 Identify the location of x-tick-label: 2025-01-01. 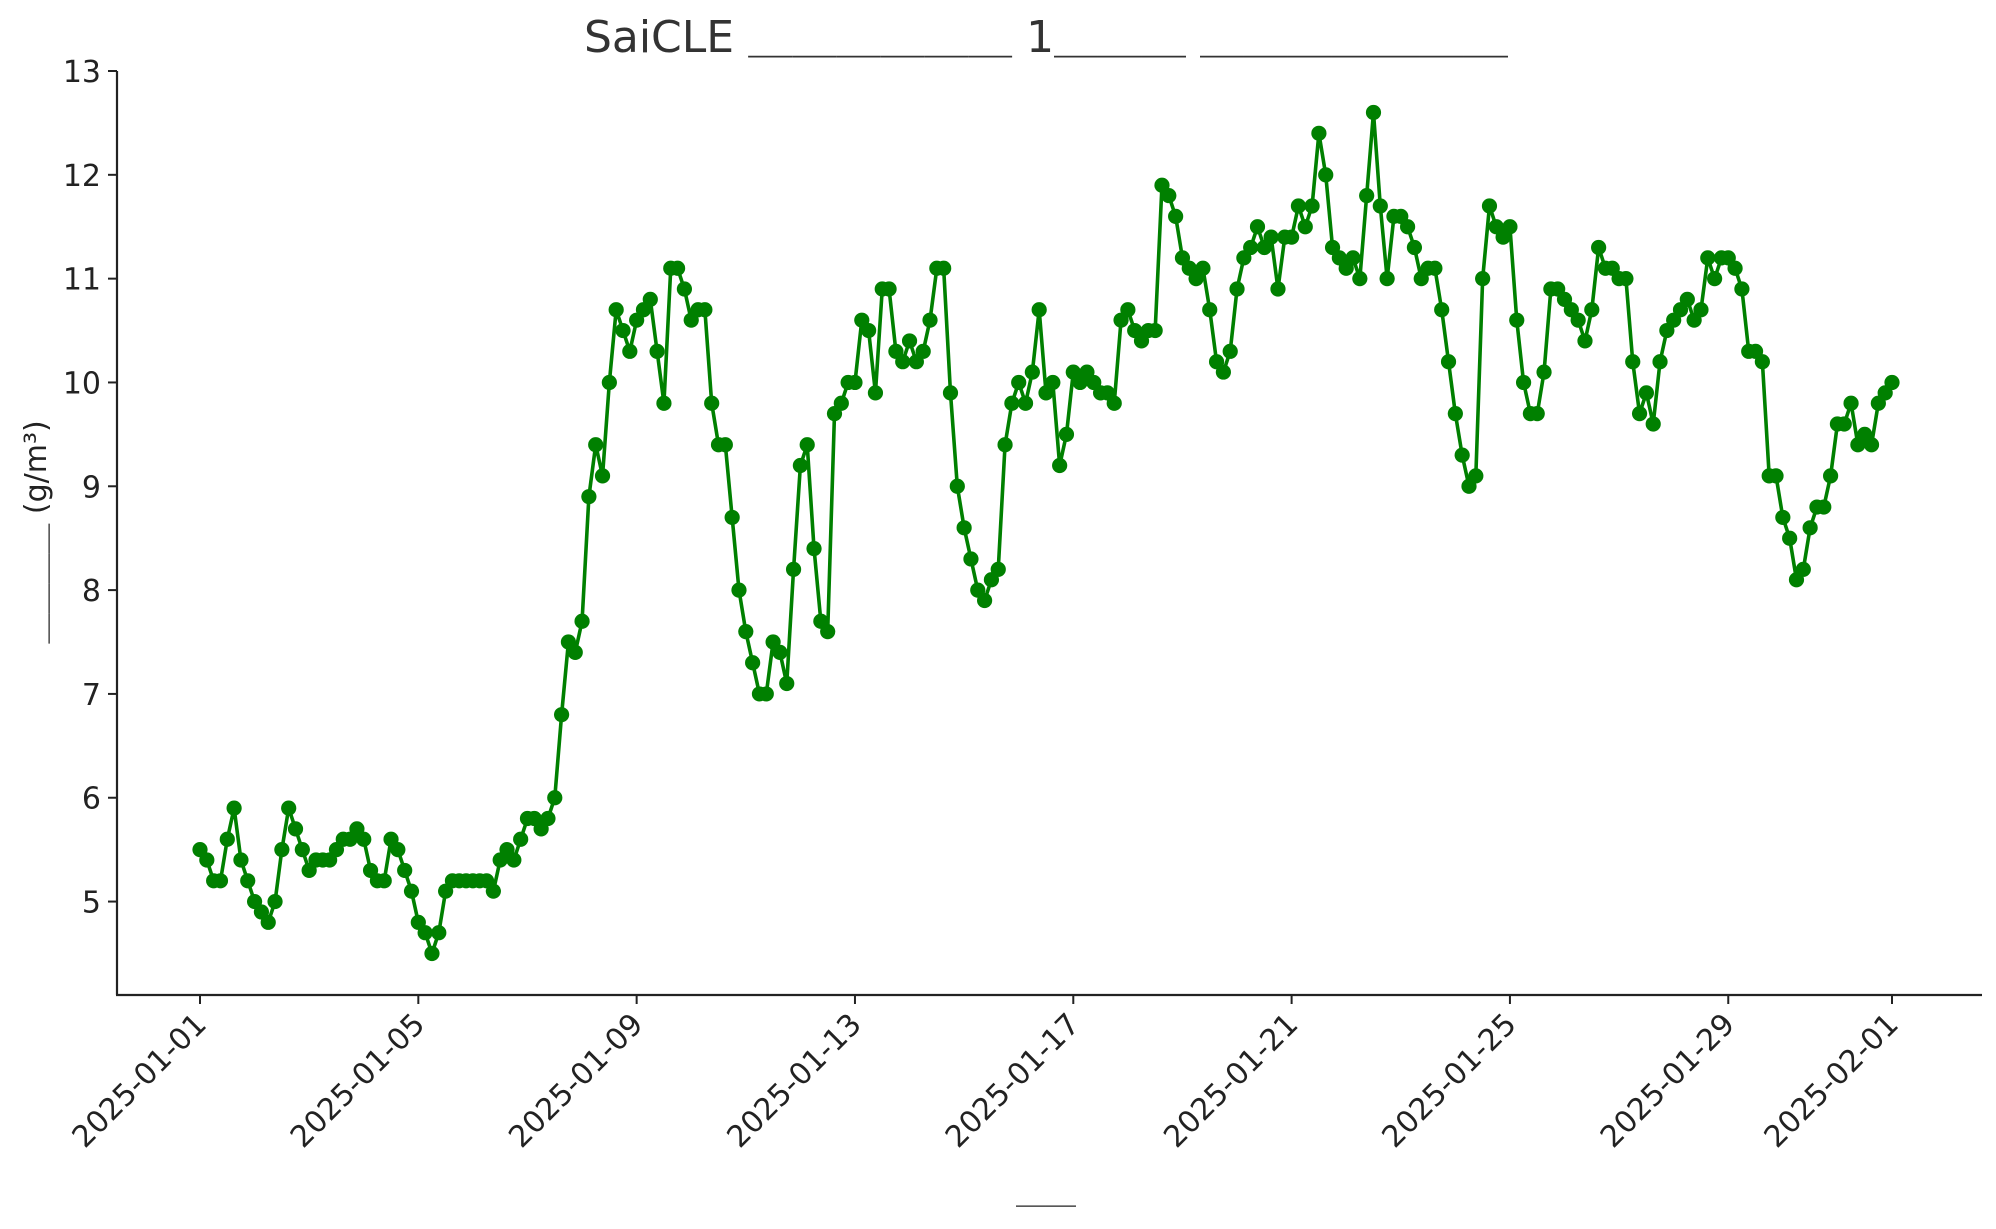
(140, 1081).